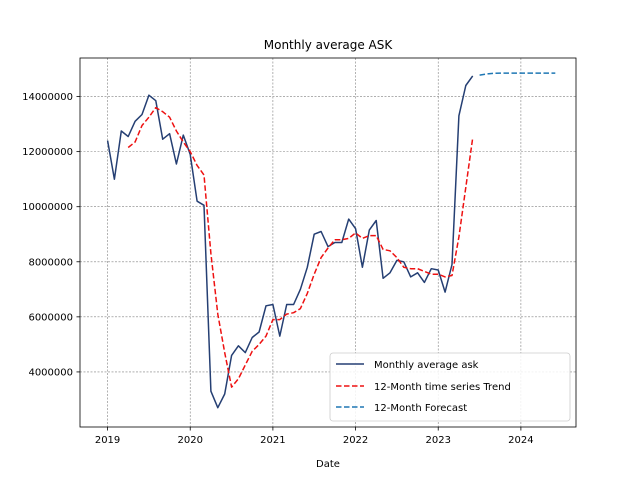 The width and height of the screenshot is (640, 480). What do you see at coordinates (520, 440) in the screenshot?
I see `x-tick-label: 2024` at bounding box center [520, 440].